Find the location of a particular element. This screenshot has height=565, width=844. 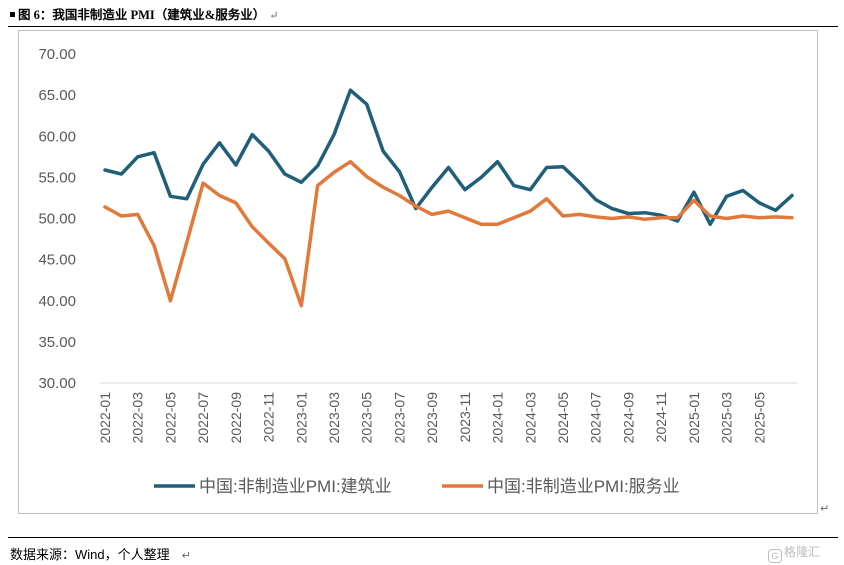

x-tick-label: 2023-01 is located at coordinates (301, 418).